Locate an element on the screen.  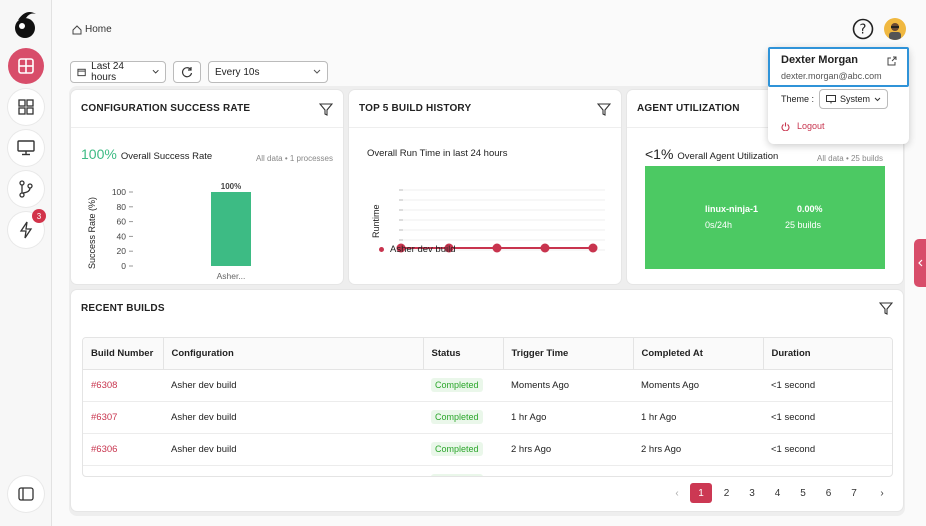
col-build-number: Build Number is located at coordinates (123, 354).